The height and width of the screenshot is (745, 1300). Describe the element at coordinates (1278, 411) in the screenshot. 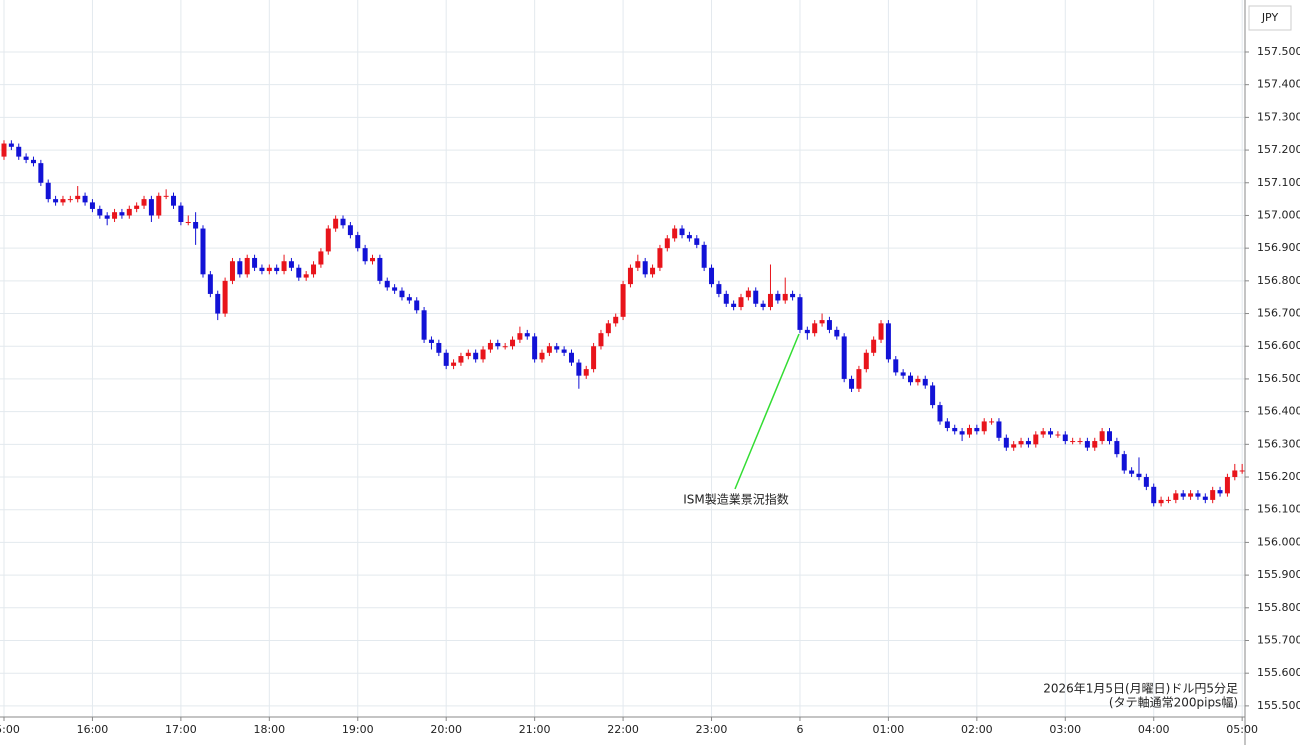

I see `y-tick-label: 156.400` at that location.